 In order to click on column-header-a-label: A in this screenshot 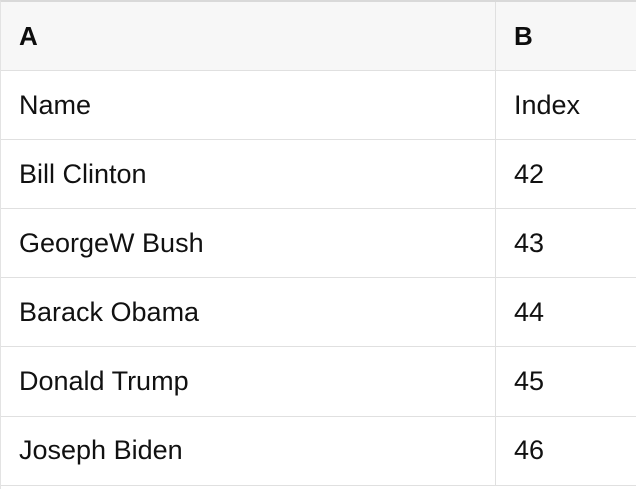, I will do `click(28, 35)`.